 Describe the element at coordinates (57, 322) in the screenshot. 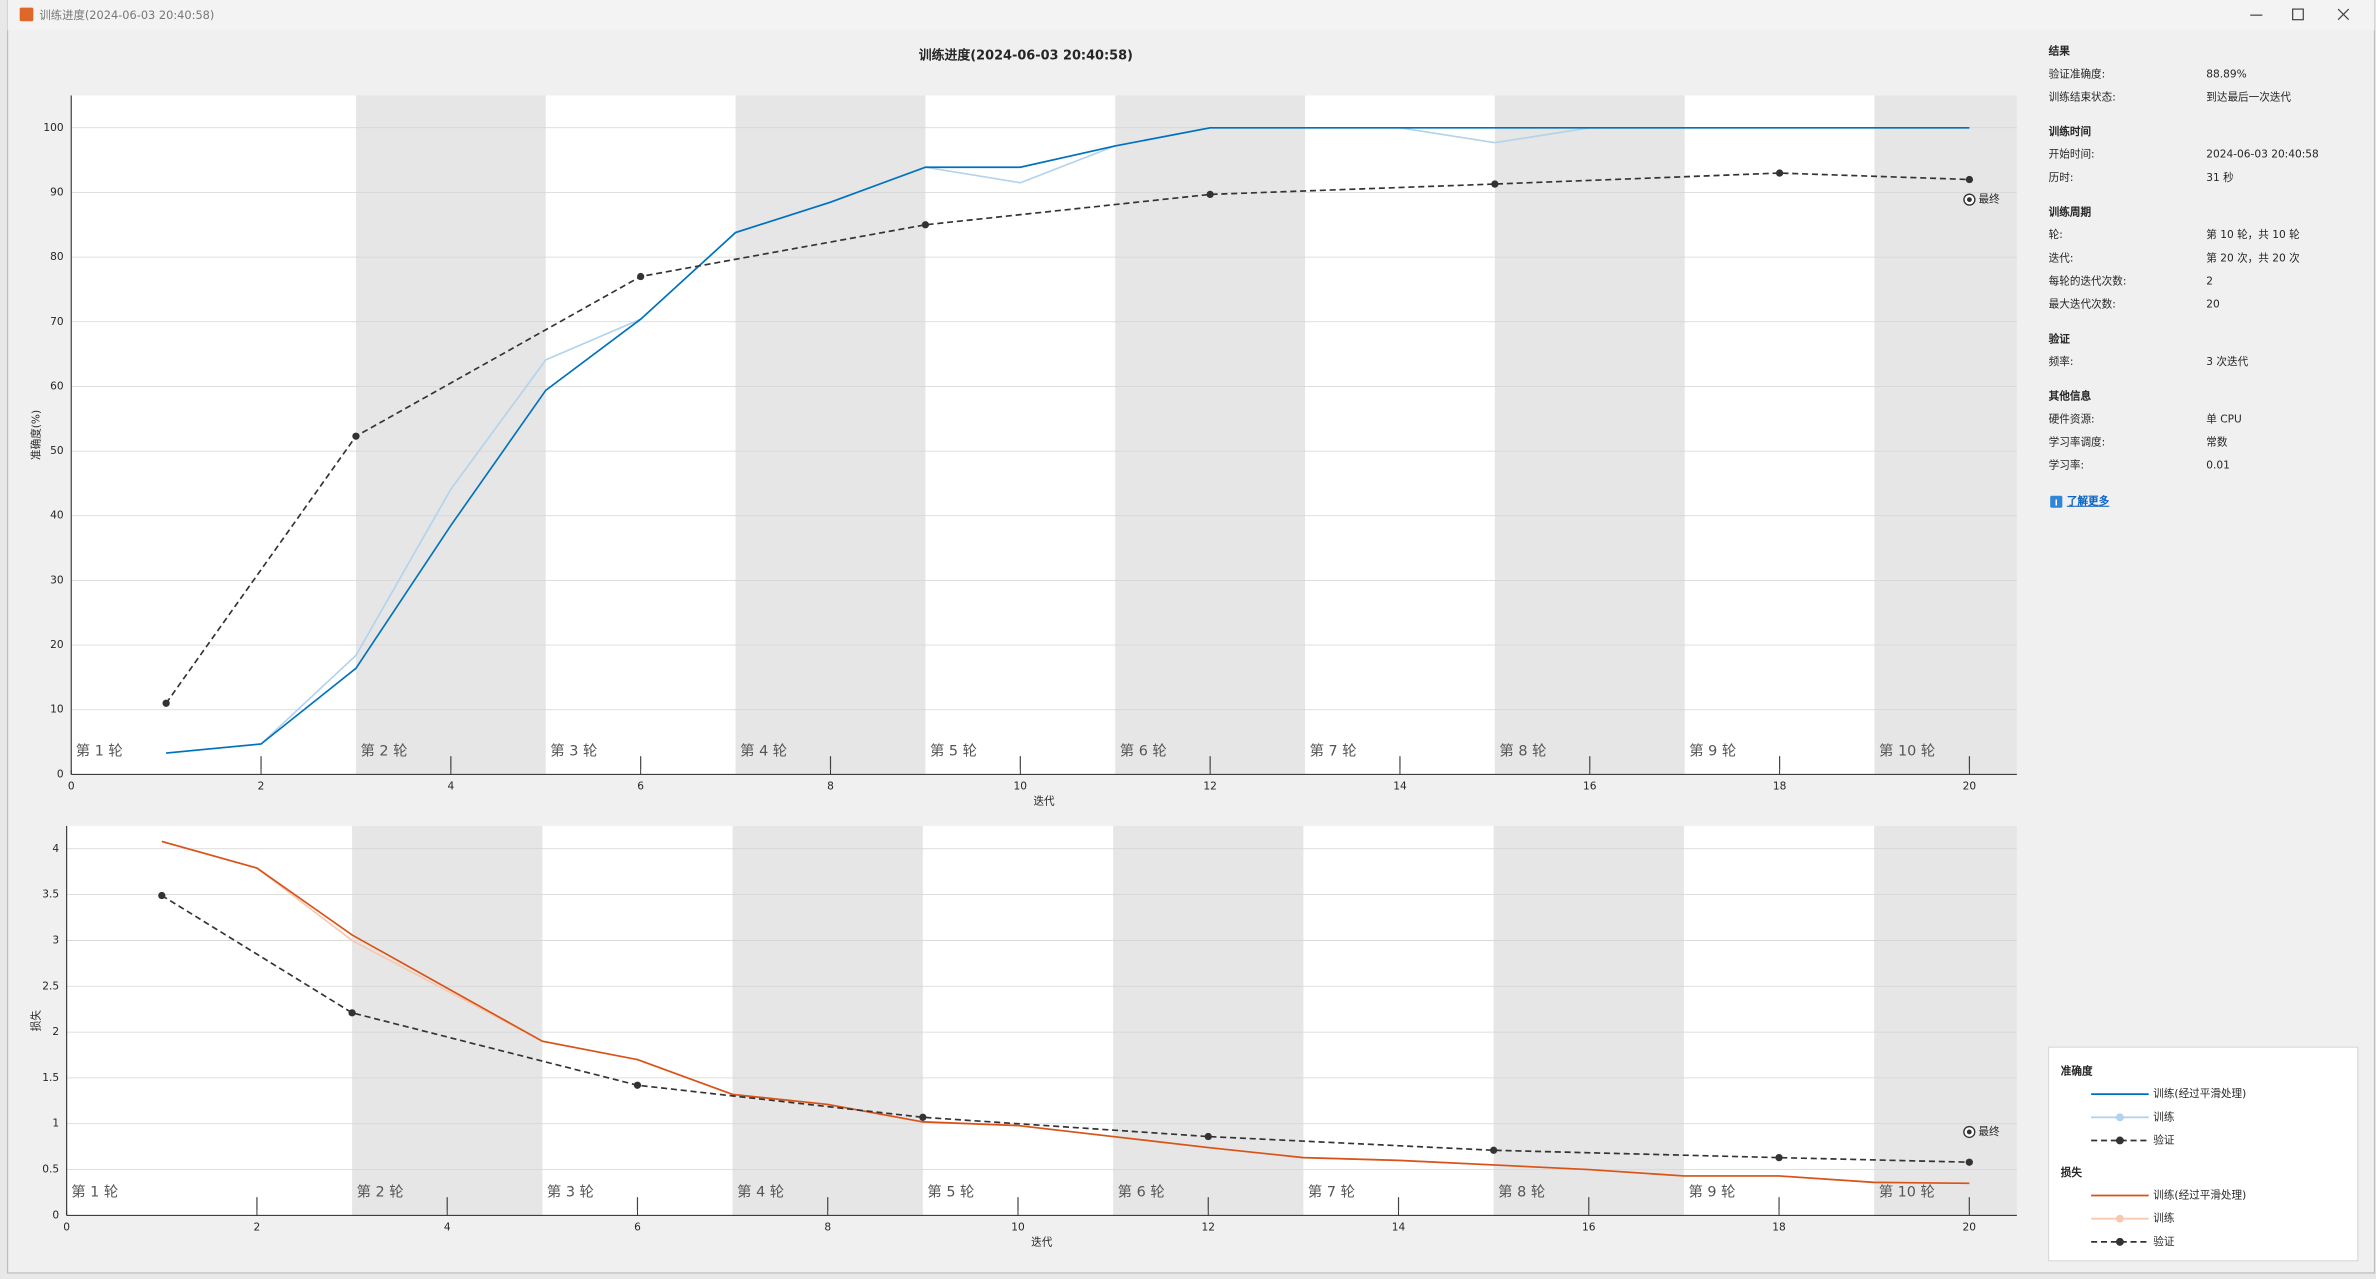

I see `y-tick-label: 70` at that location.